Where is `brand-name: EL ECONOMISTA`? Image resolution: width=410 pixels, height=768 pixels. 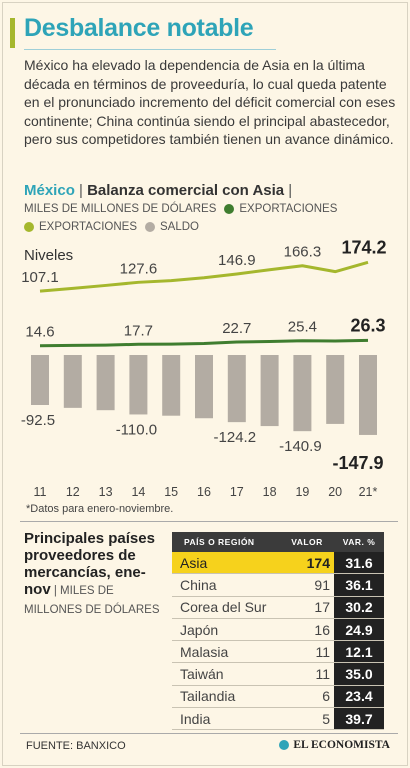 brand-name: EL ECONOMISTA is located at coordinates (341, 745).